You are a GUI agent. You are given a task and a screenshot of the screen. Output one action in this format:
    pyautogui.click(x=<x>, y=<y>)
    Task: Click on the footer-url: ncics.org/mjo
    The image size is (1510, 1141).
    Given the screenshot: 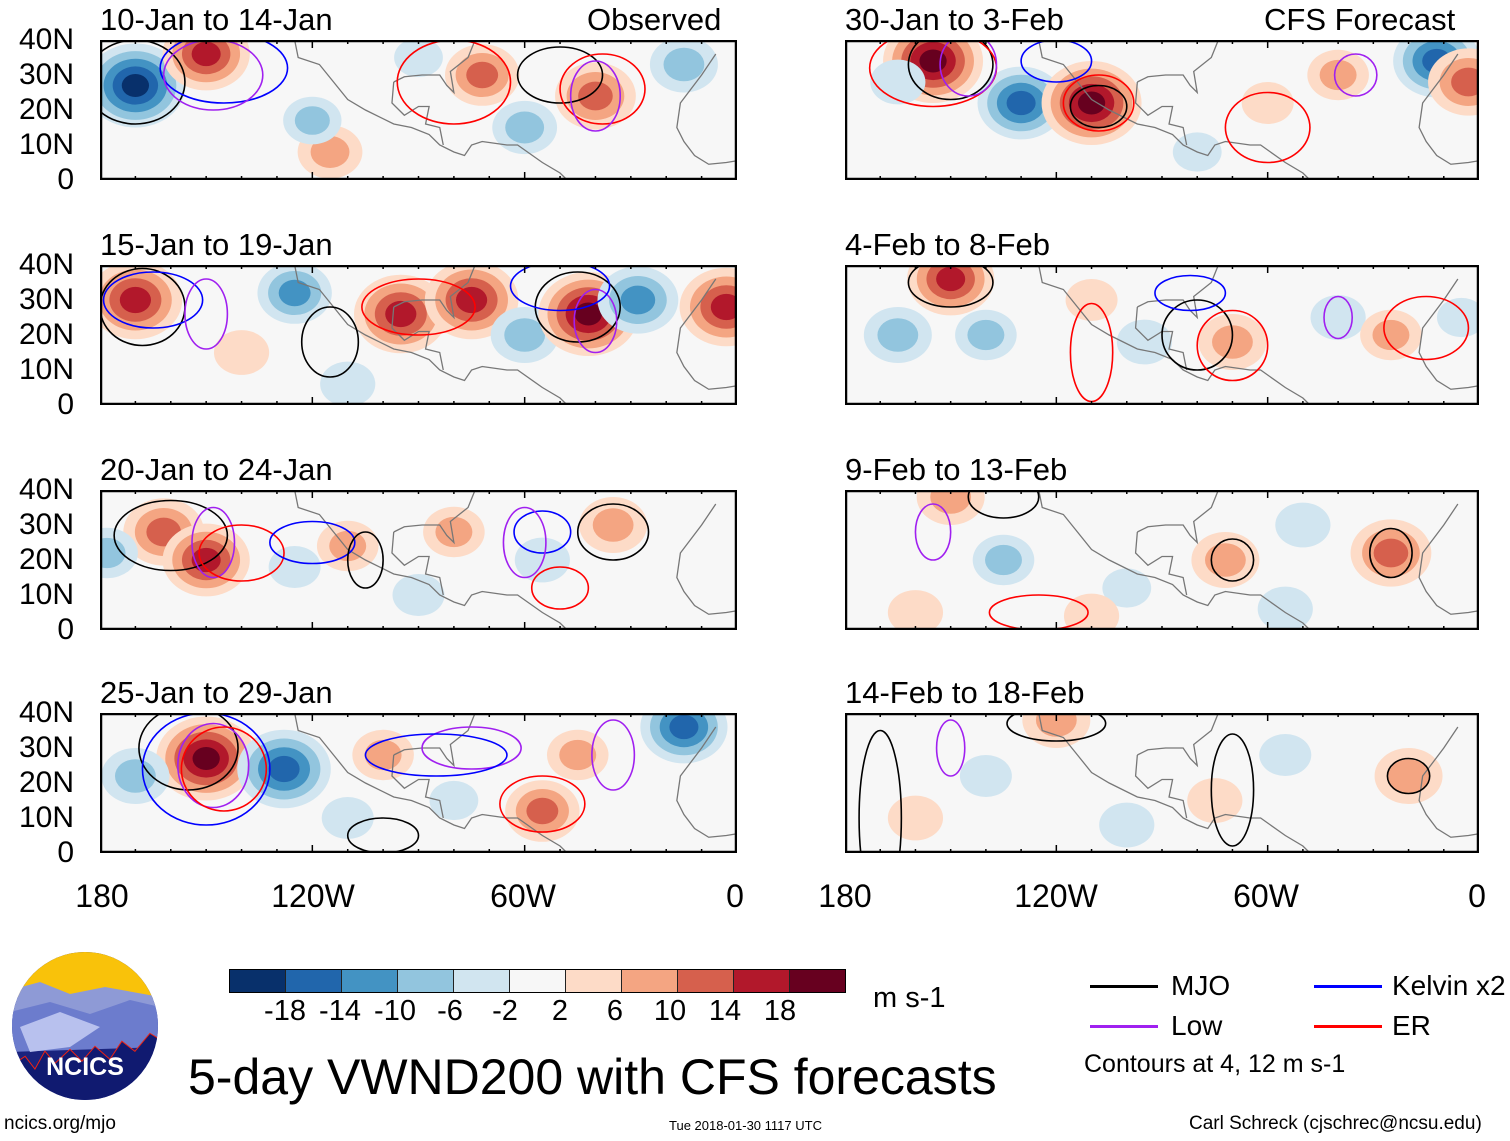 What is the action you would take?
    pyautogui.click(x=60, y=1123)
    